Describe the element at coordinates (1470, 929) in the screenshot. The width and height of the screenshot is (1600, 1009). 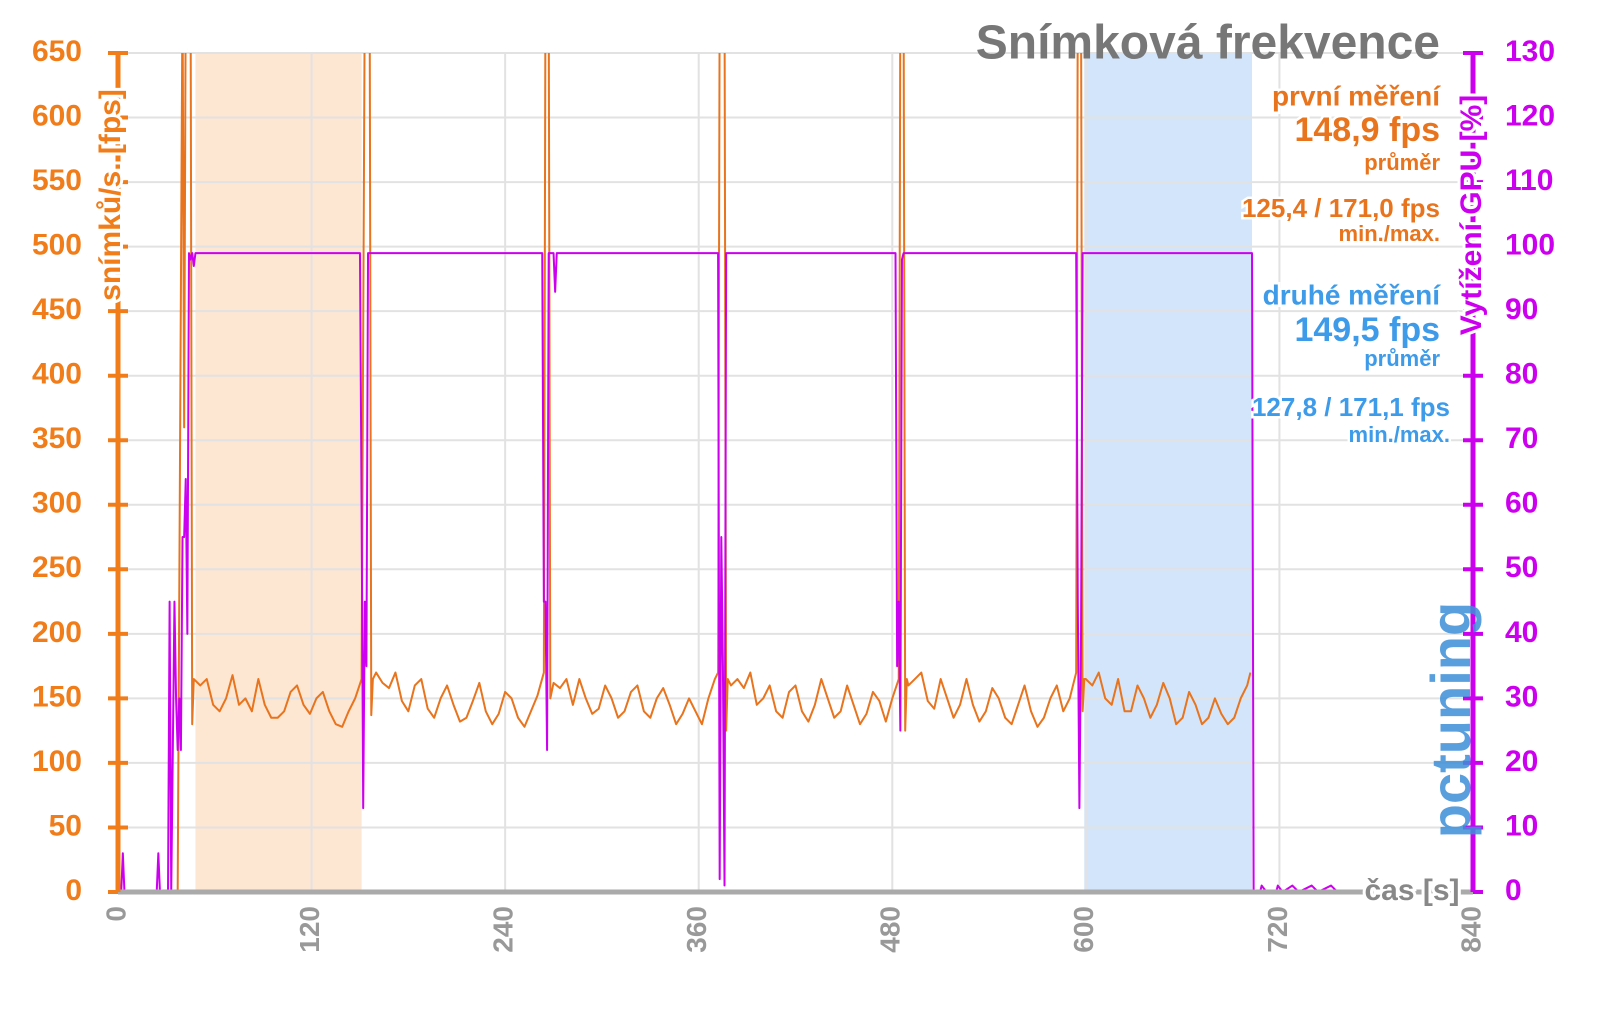
I see `x-tick-label: 840` at that location.